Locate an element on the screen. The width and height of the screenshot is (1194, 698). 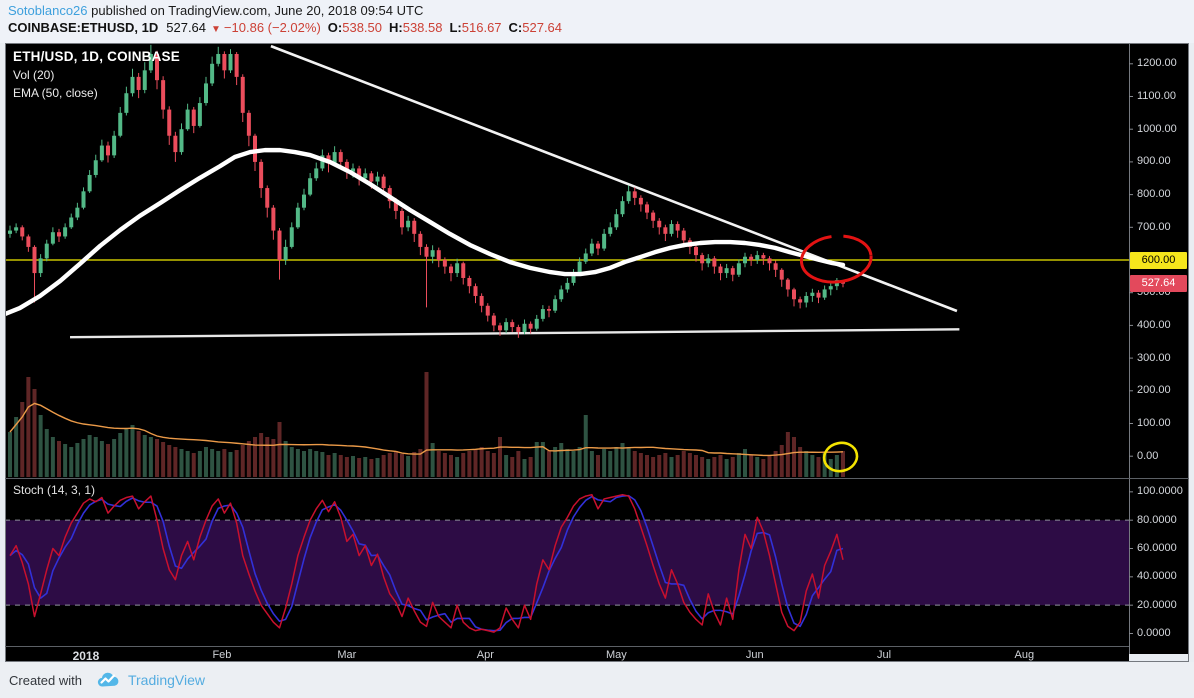
stoch-indicator-label: Stoch (14, 3, 1) is located at coordinates (54, 490).